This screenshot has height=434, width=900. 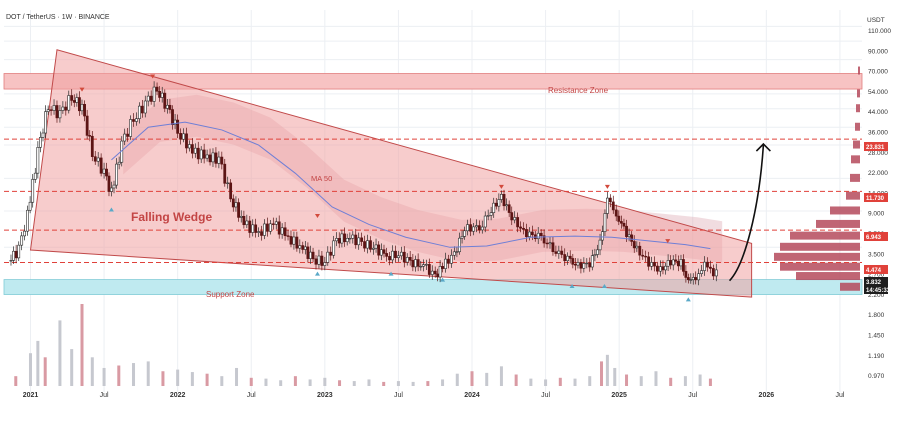 I want to click on volume-profile, so click(x=817, y=178).